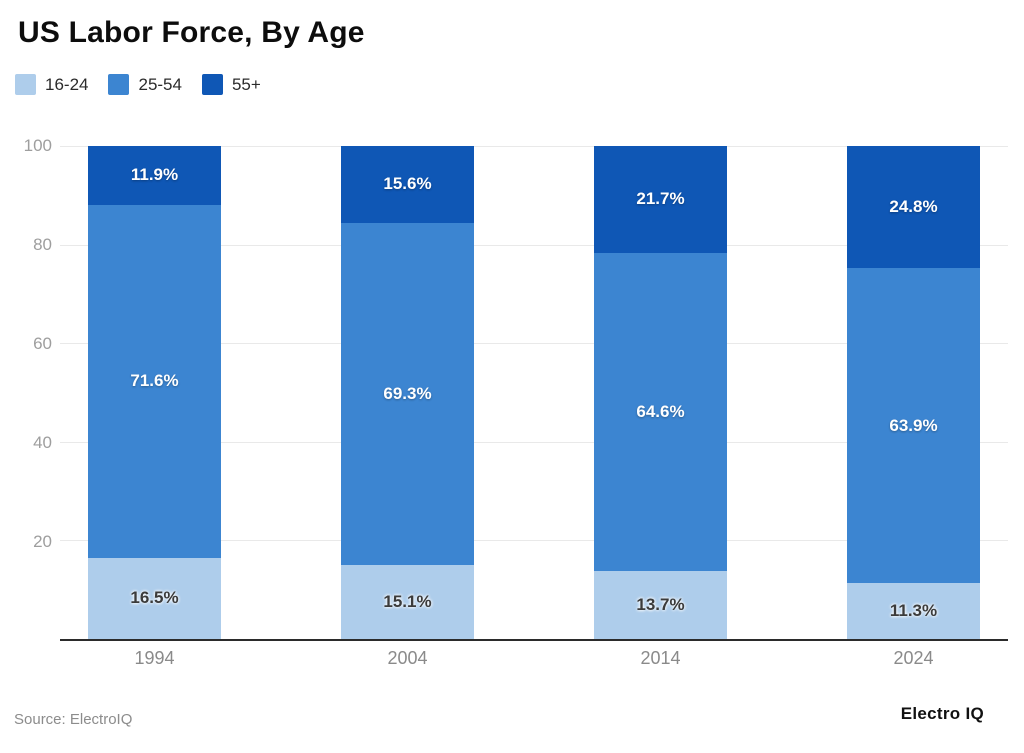  I want to click on x-tick-label-1994: 1994, so click(154, 658).